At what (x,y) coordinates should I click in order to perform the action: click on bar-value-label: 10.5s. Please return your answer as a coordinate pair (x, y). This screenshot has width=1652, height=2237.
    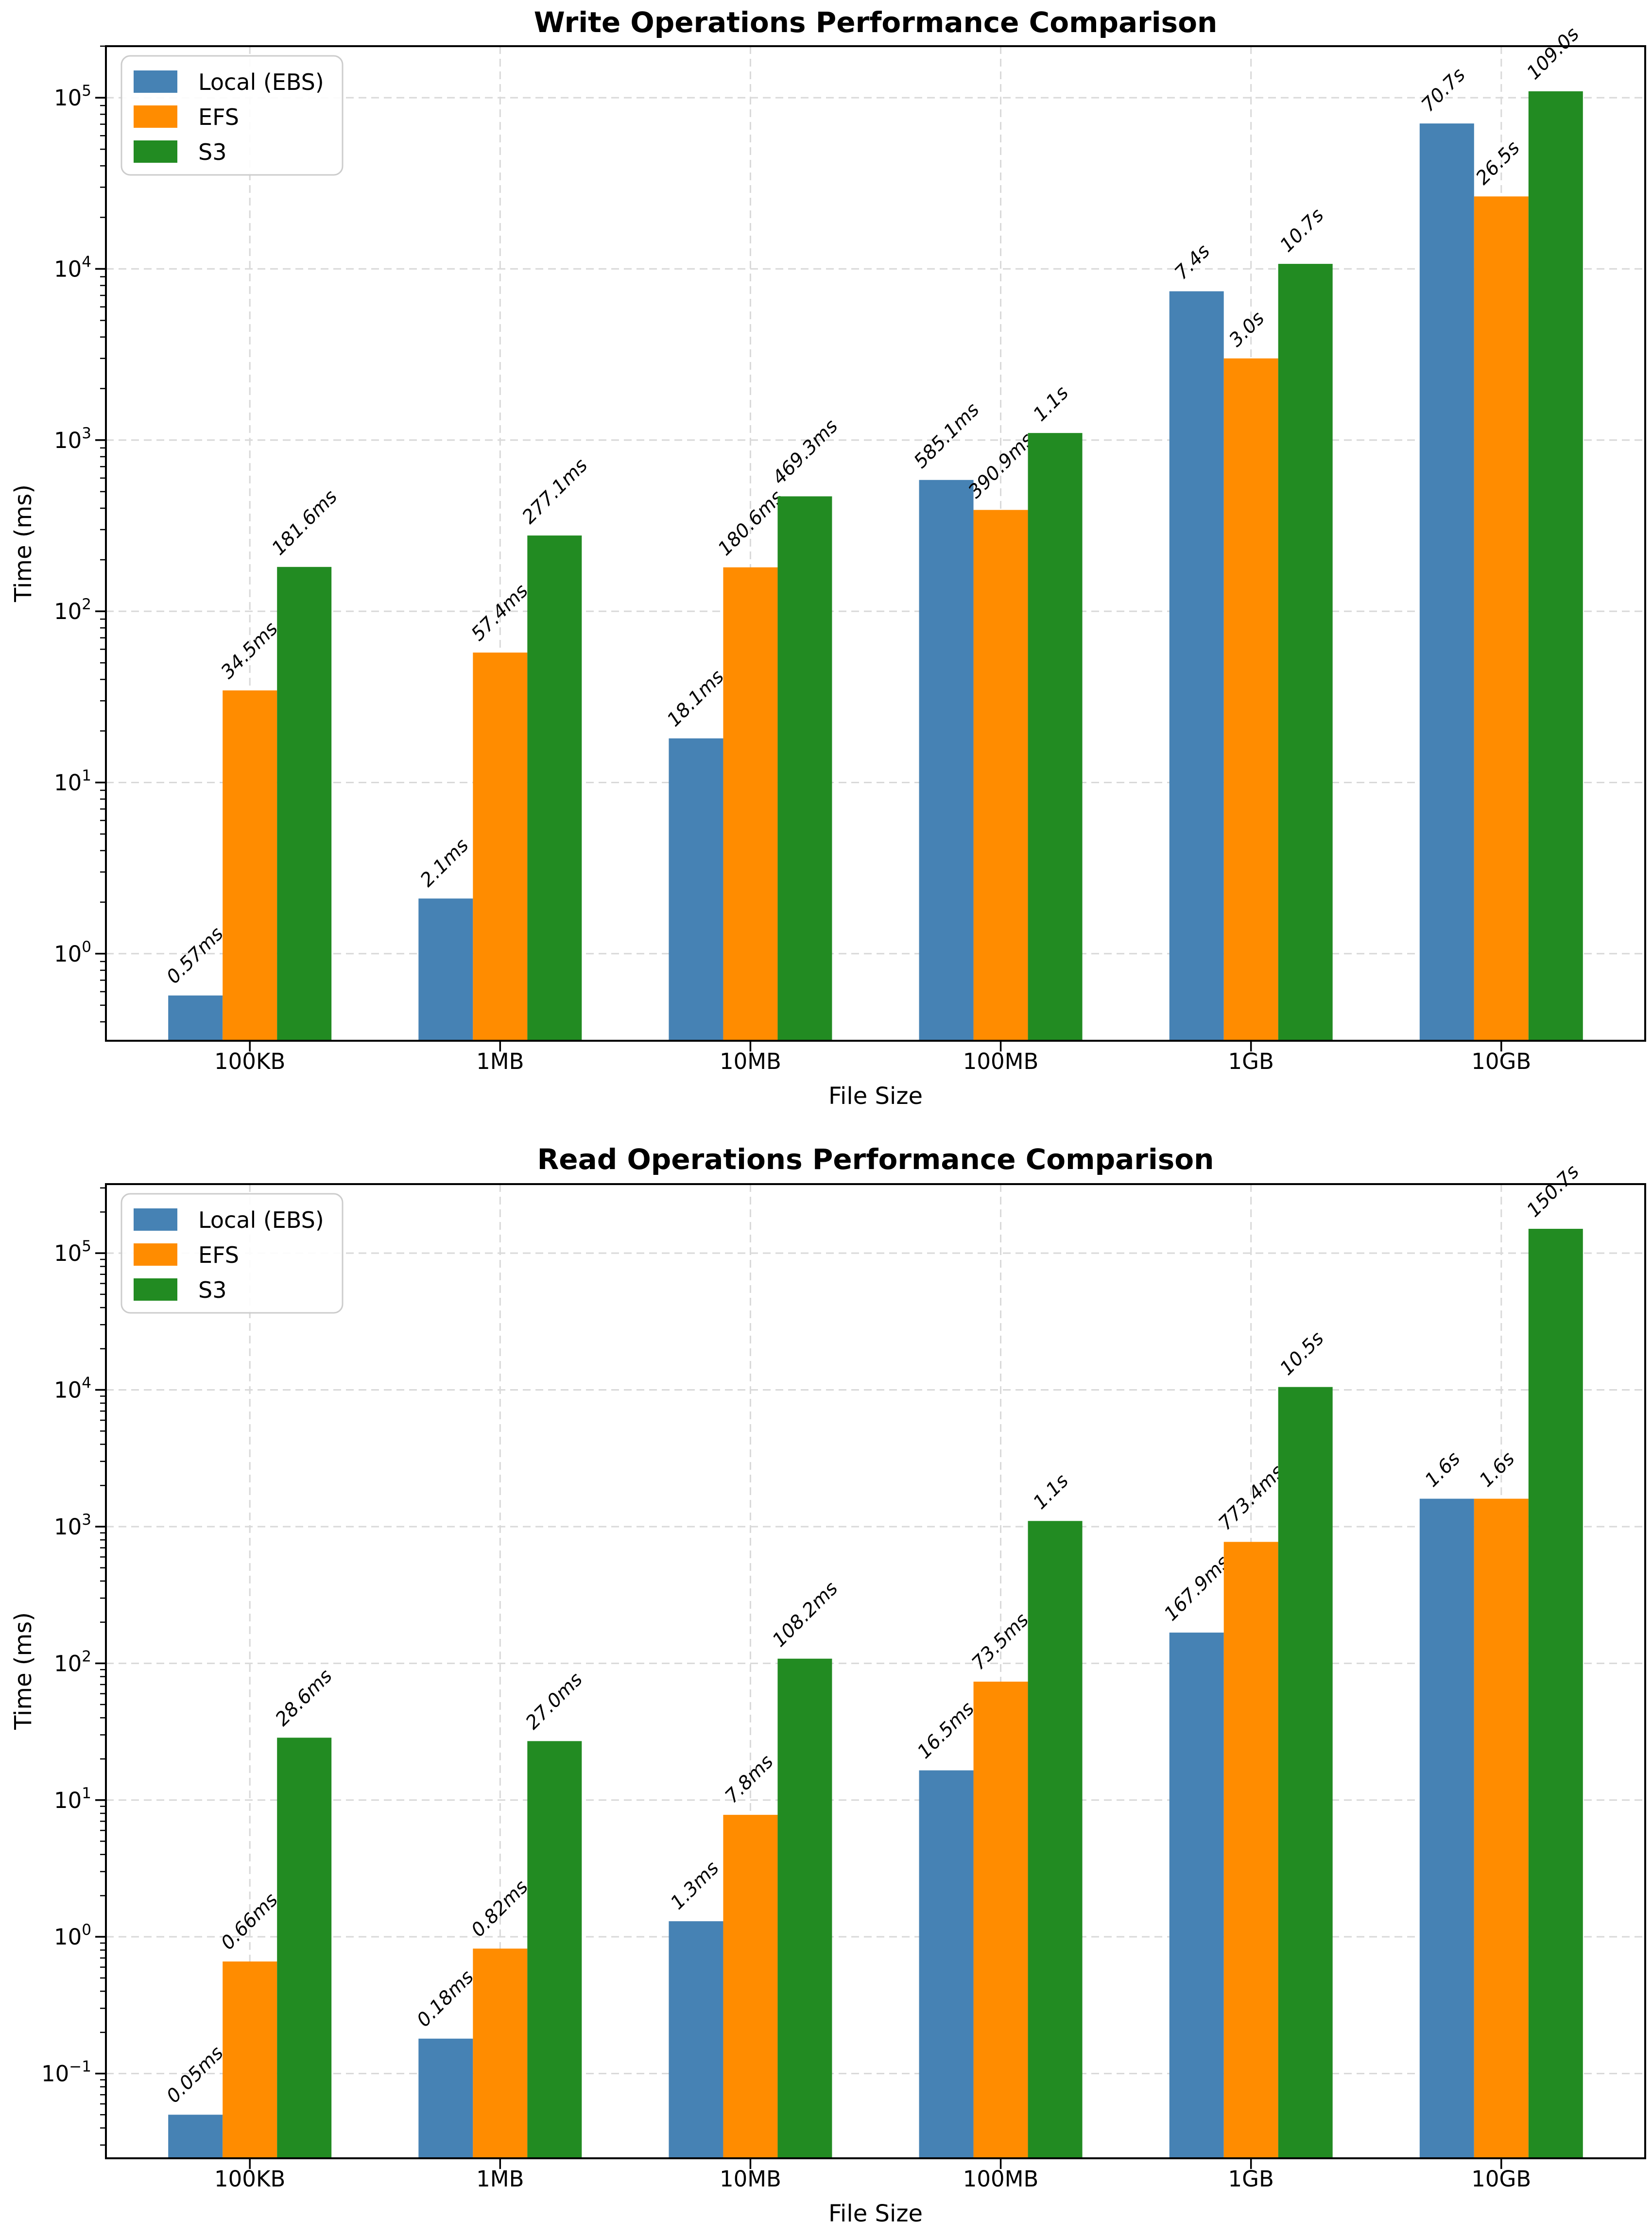
    Looking at the image, I should click on (1302, 1353).